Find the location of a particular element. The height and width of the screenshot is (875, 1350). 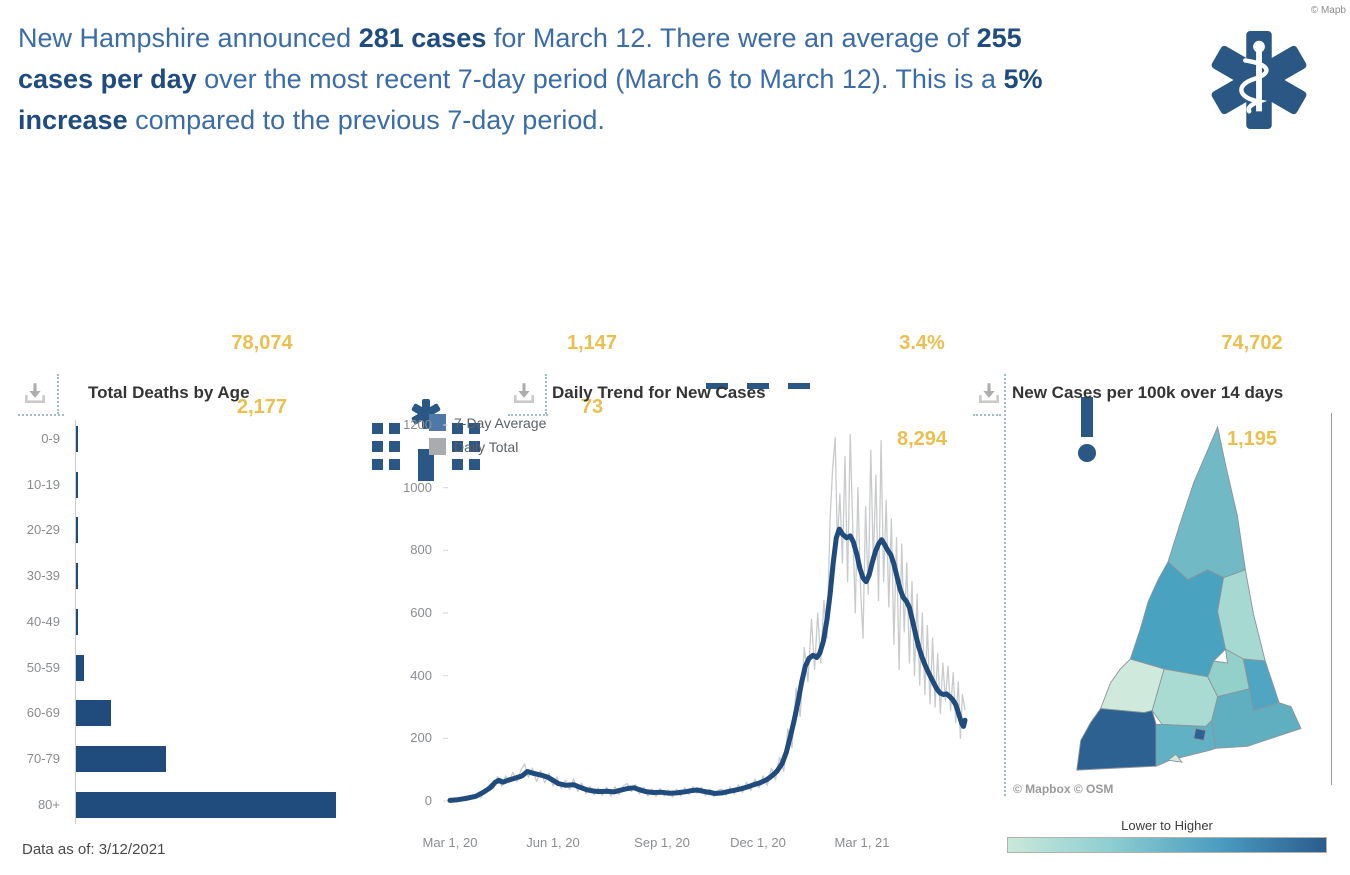

legend-item-daily: Daily Total is located at coordinates (487, 446).